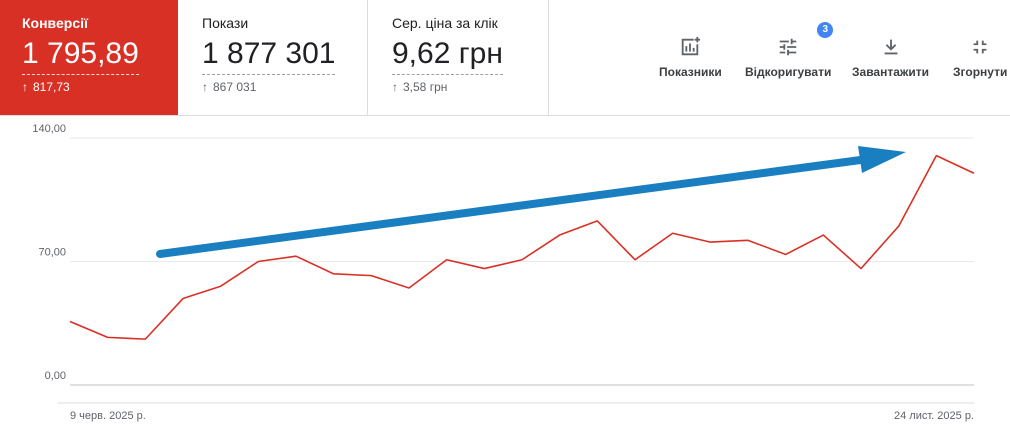 The image size is (1010, 428). I want to click on add-chart-icon, so click(691, 46).